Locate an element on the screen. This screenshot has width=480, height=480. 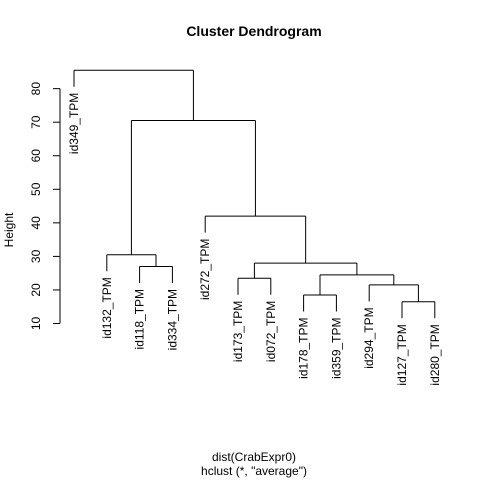
y-tick-label: 20 is located at coordinates (36, 290).